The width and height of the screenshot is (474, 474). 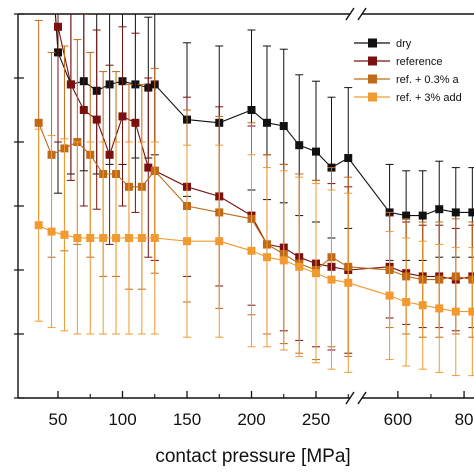 I want to click on x-axis-title: contact pressure [MPa], so click(x=252, y=456).